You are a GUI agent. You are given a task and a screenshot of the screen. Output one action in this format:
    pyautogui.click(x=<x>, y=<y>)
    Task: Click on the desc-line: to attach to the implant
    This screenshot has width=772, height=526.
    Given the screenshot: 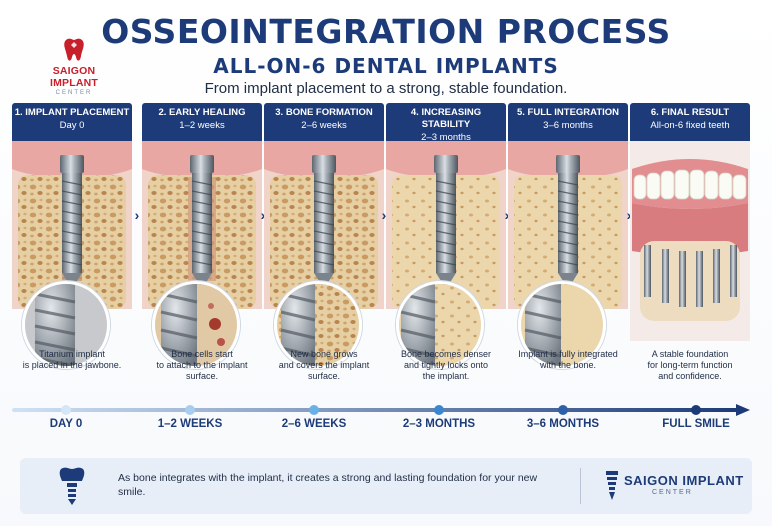 What is the action you would take?
    pyautogui.click(x=202, y=365)
    